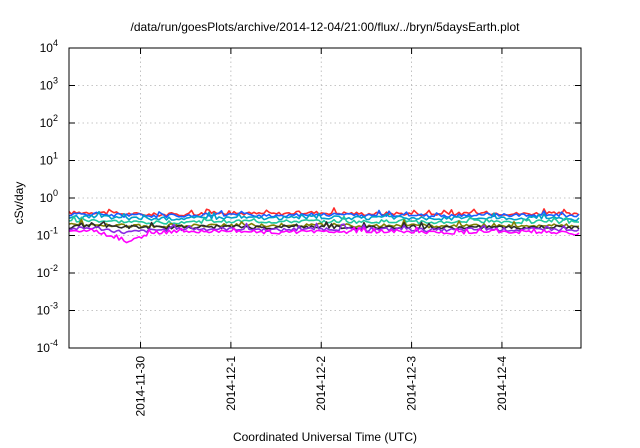 This screenshot has height=448, width=640. What do you see at coordinates (55, 193) in the screenshot?
I see `y-tick-exponent: 0` at bounding box center [55, 193].